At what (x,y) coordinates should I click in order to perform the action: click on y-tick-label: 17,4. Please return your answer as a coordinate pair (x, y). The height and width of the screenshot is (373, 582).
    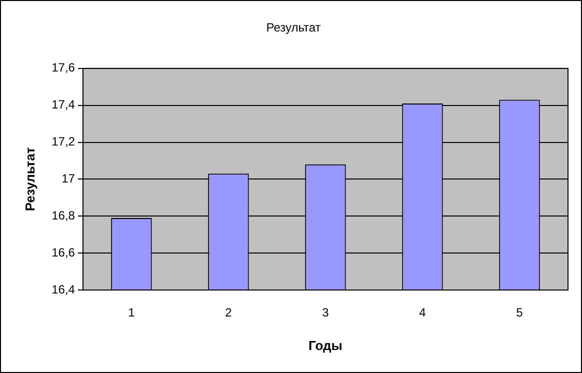
    Looking at the image, I should click on (64, 105).